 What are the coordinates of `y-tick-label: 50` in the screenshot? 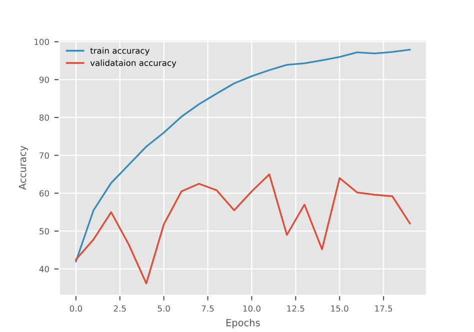 It's located at (44, 231).